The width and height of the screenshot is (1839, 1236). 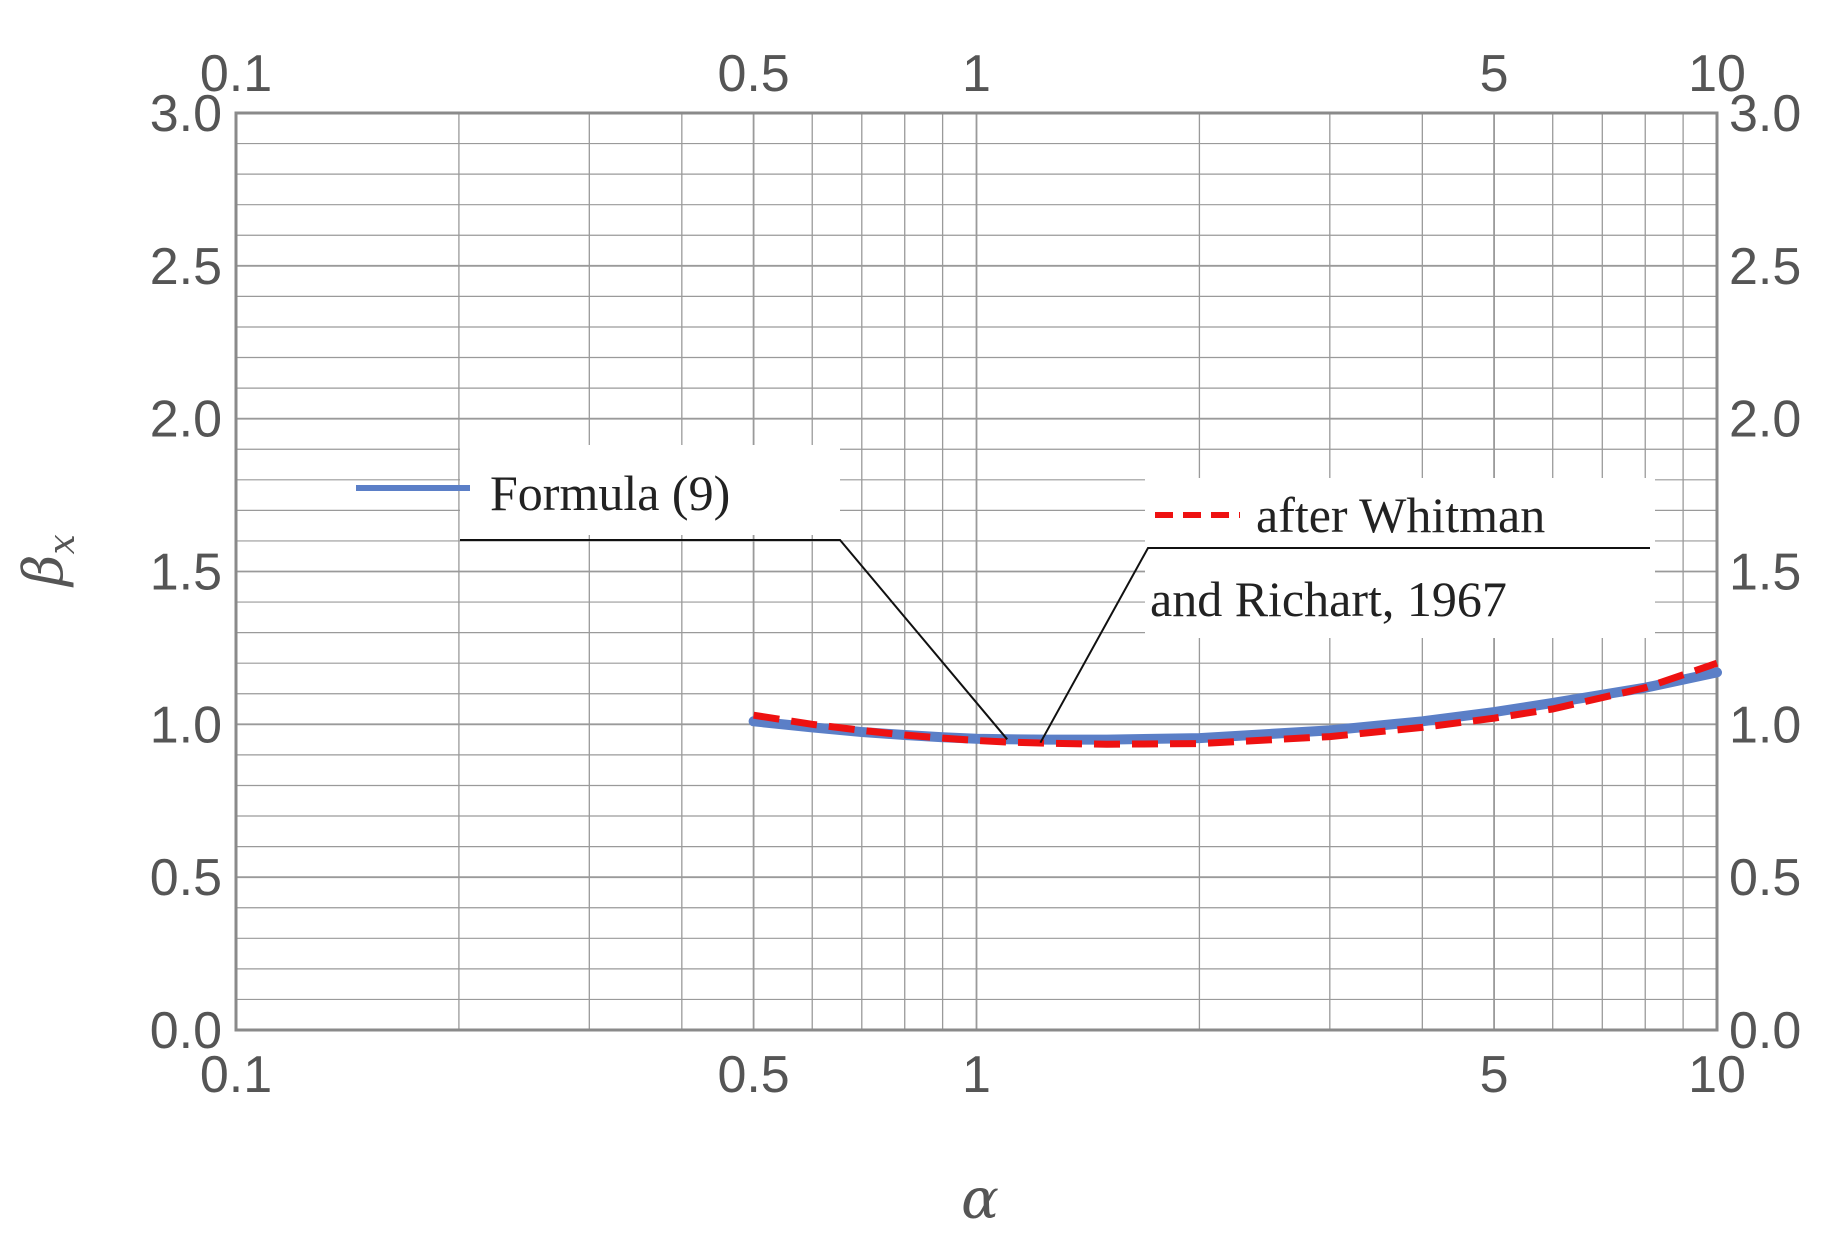 I want to click on x-tick-label-bottom: 0.1, so click(x=236, y=1075).